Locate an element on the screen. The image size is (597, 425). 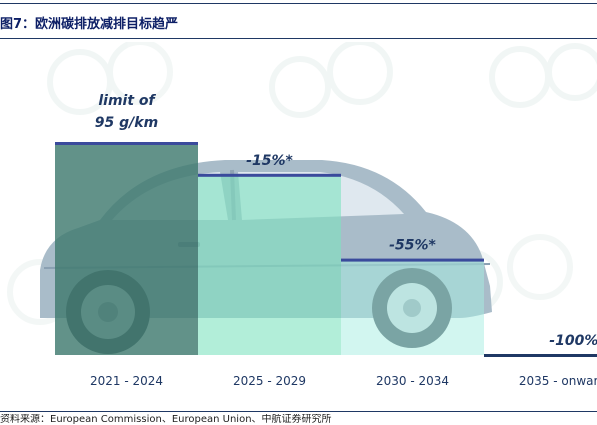
bar-label-4: -100%* is located at coordinates (573, 341).